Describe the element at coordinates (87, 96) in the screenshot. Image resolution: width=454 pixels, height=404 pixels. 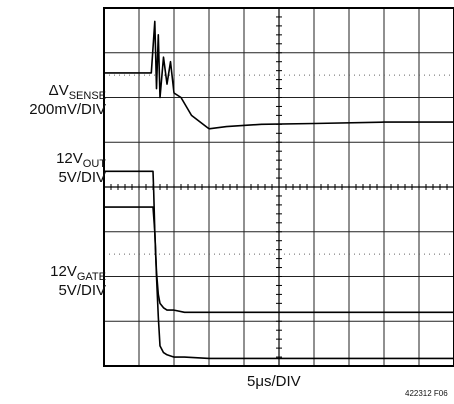
I see `channel-label-sense-sub: SENSE` at that location.